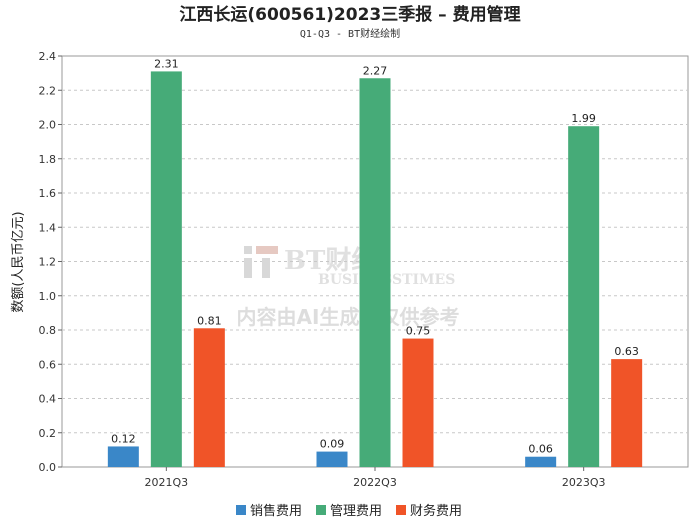  What do you see at coordinates (48, 330) in the screenshot?
I see `y-tick-label: 0.8` at bounding box center [48, 330].